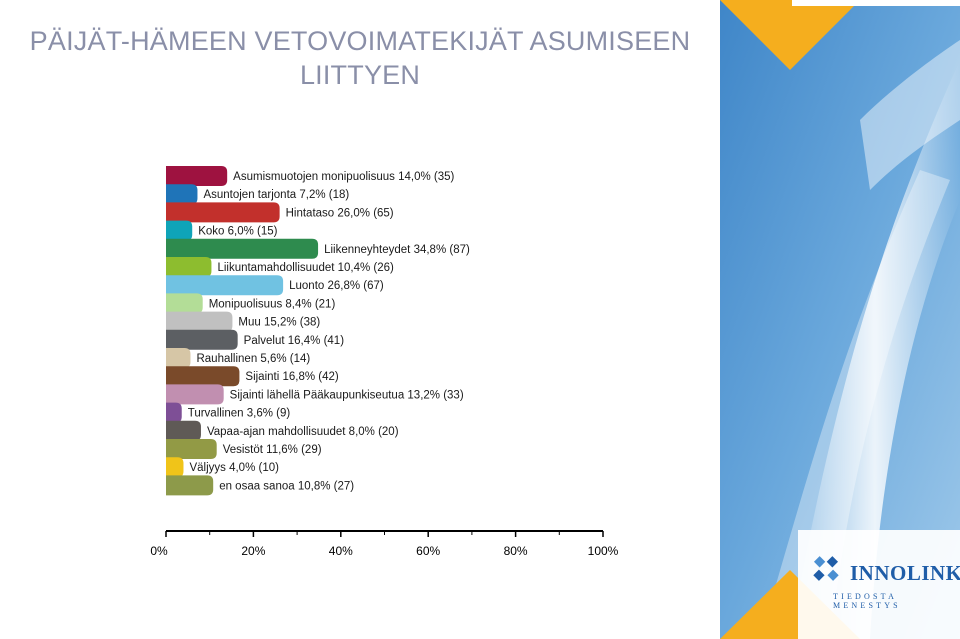  Describe the element at coordinates (253, 551) in the screenshot. I see `x-tick-label-1: 20%` at that location.